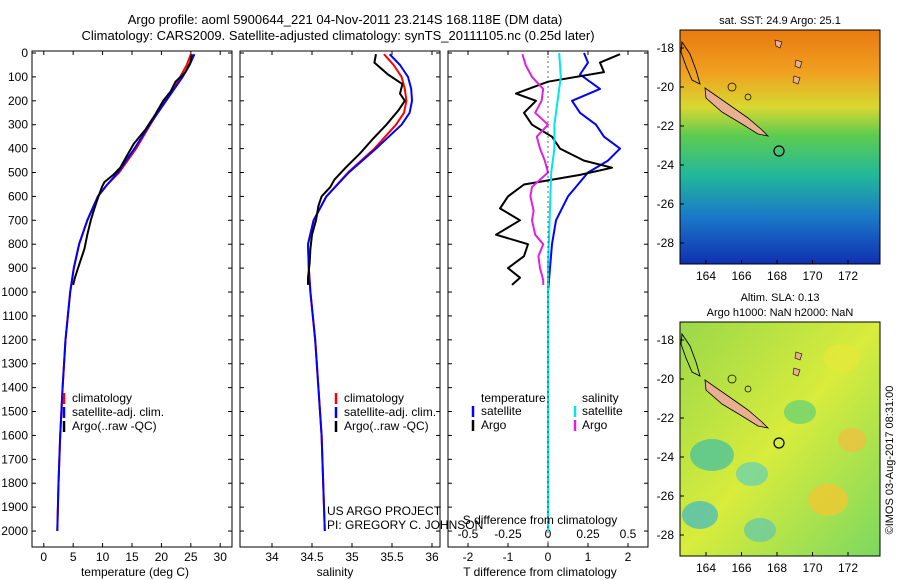 This screenshot has width=900, height=580. Describe the element at coordinates (221, 557) in the screenshot. I see `temperature-x-tick-label: 30` at that location.